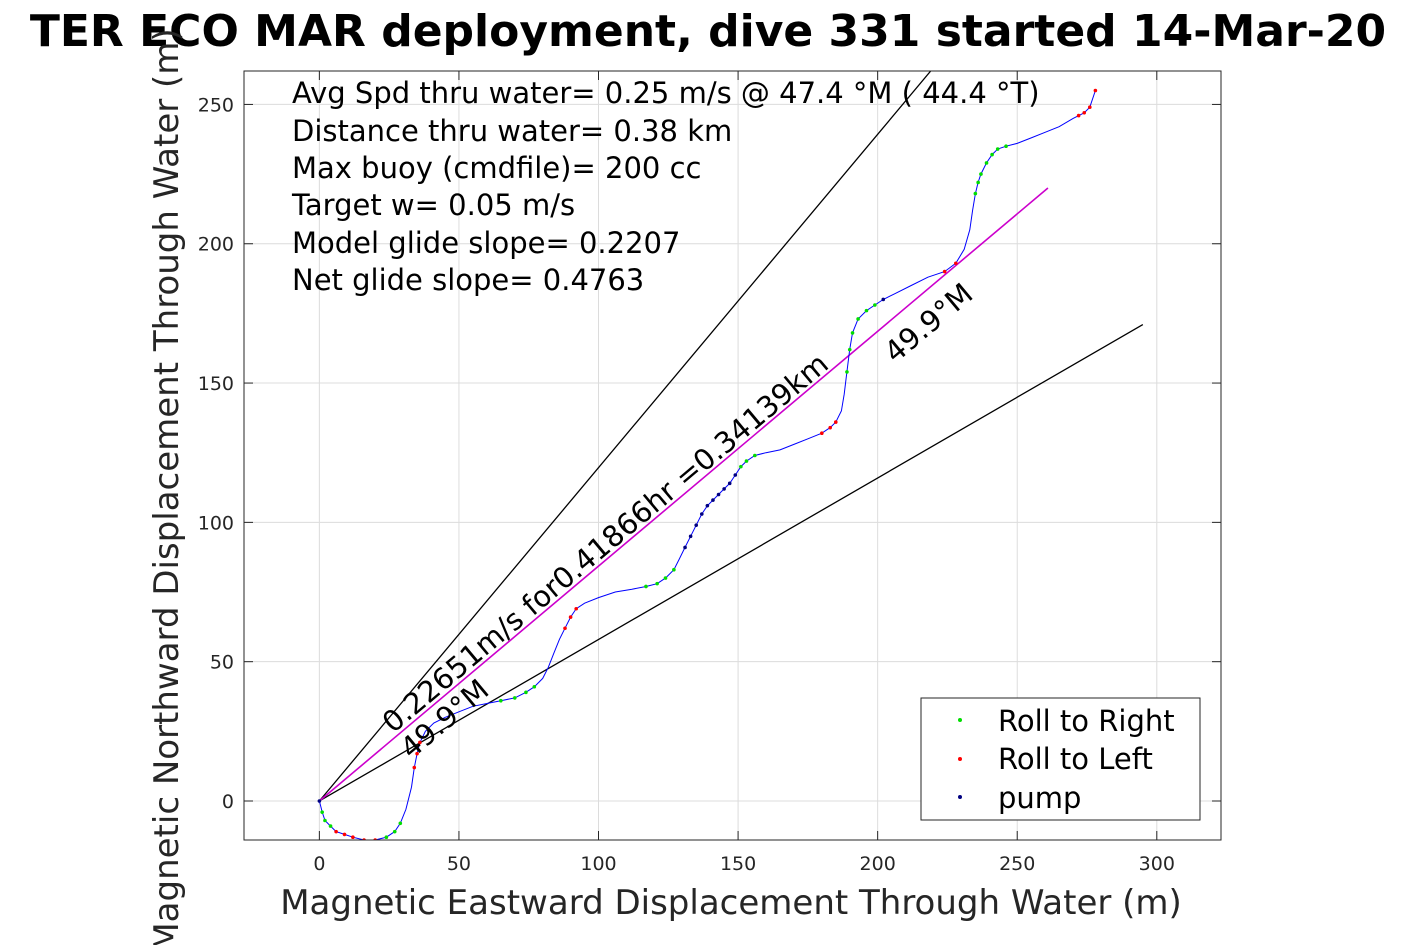 This screenshot has width=1417, height=945. What do you see at coordinates (216, 105) in the screenshot?
I see `y-tick-label: 250` at bounding box center [216, 105].